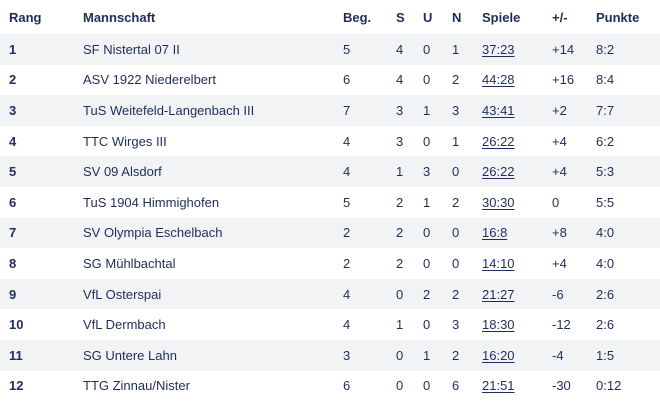 Image resolution: width=660 pixels, height=417 pixels. Describe the element at coordinates (41, 171) in the screenshot. I see `cell-rang: 5` at that location.